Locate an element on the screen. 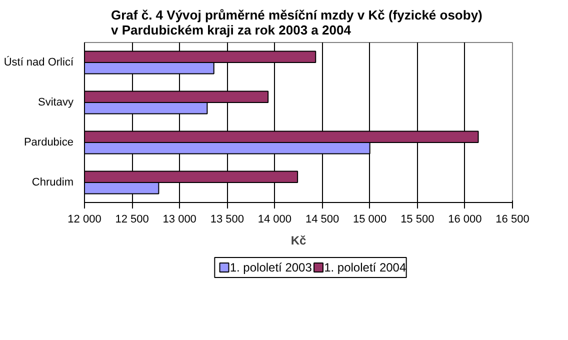 This screenshot has width=568, height=340. x-tick-label: 12 500 is located at coordinates (132, 220).